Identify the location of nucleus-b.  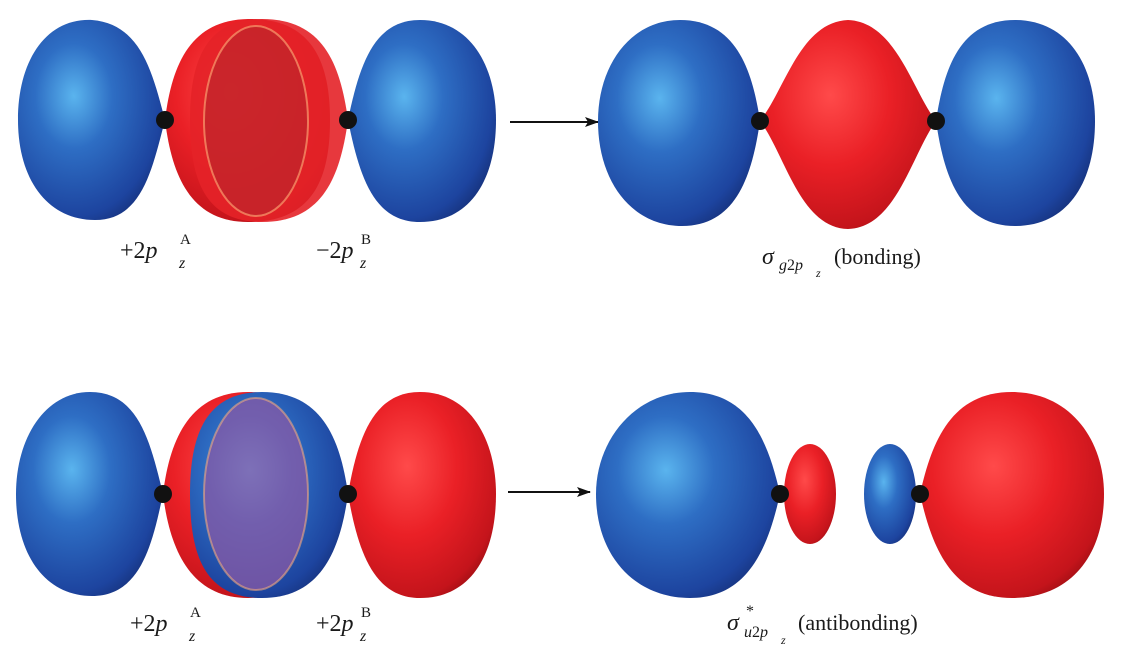
(348, 120).